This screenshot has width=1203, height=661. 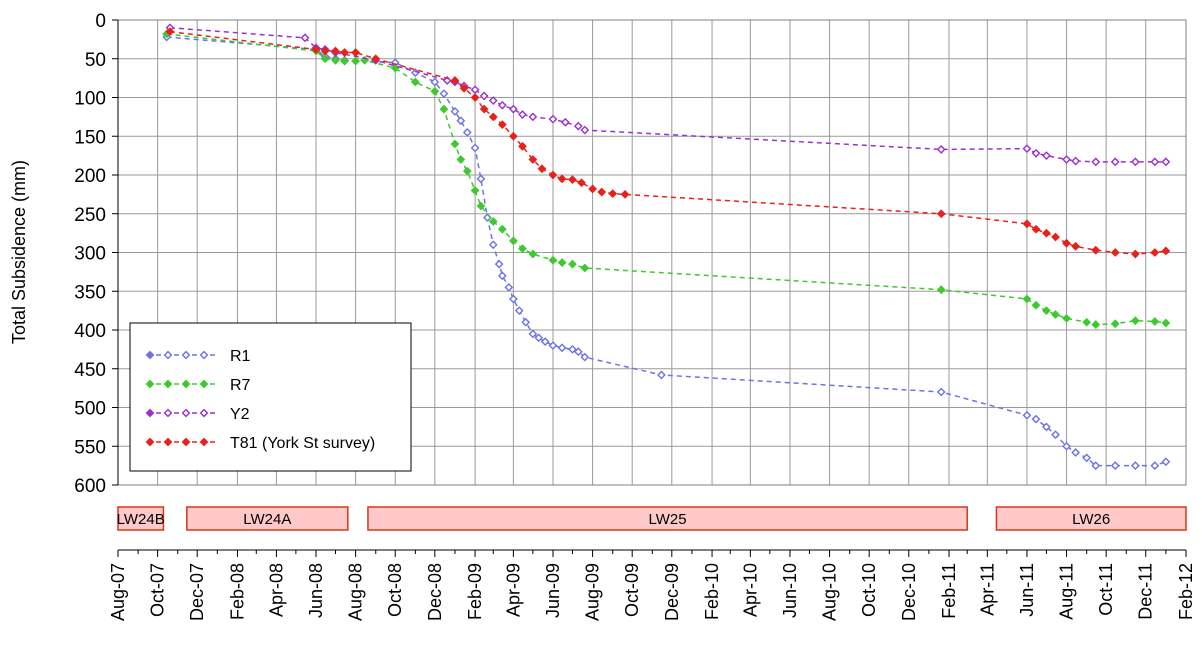 I want to click on x-tick-label: Feb-08, so click(x=237, y=591).